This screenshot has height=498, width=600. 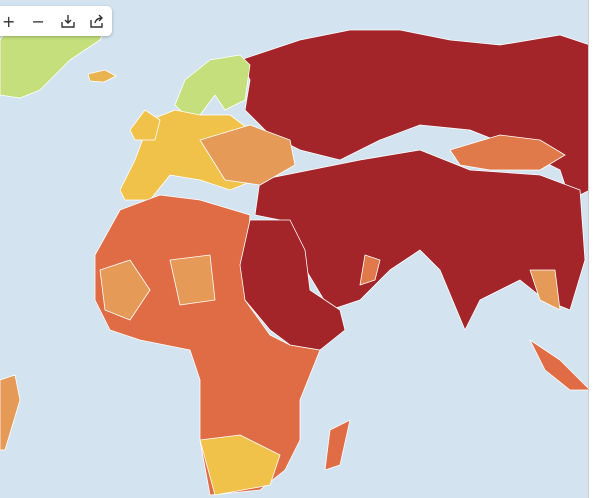 What do you see at coordinates (594, 249) in the screenshot?
I see `side-panel` at bounding box center [594, 249].